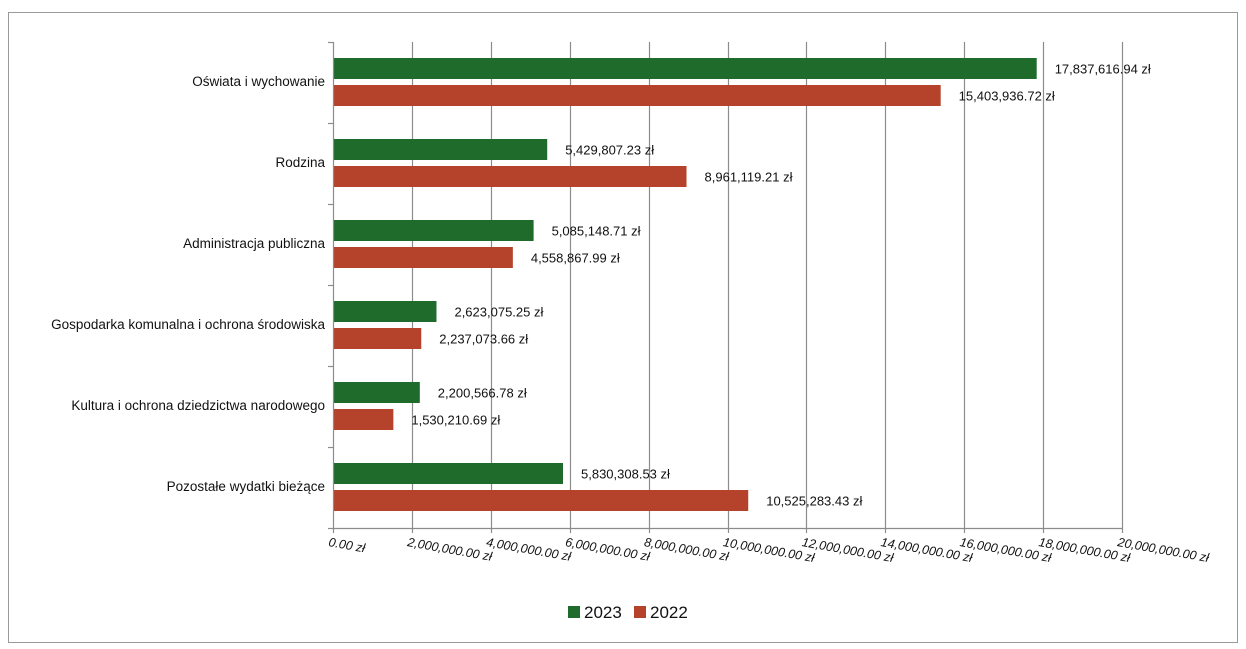 Image resolution: width=1246 pixels, height=649 pixels. I want to click on data-label-2022: 4,558,867.99 zł, so click(575, 258).